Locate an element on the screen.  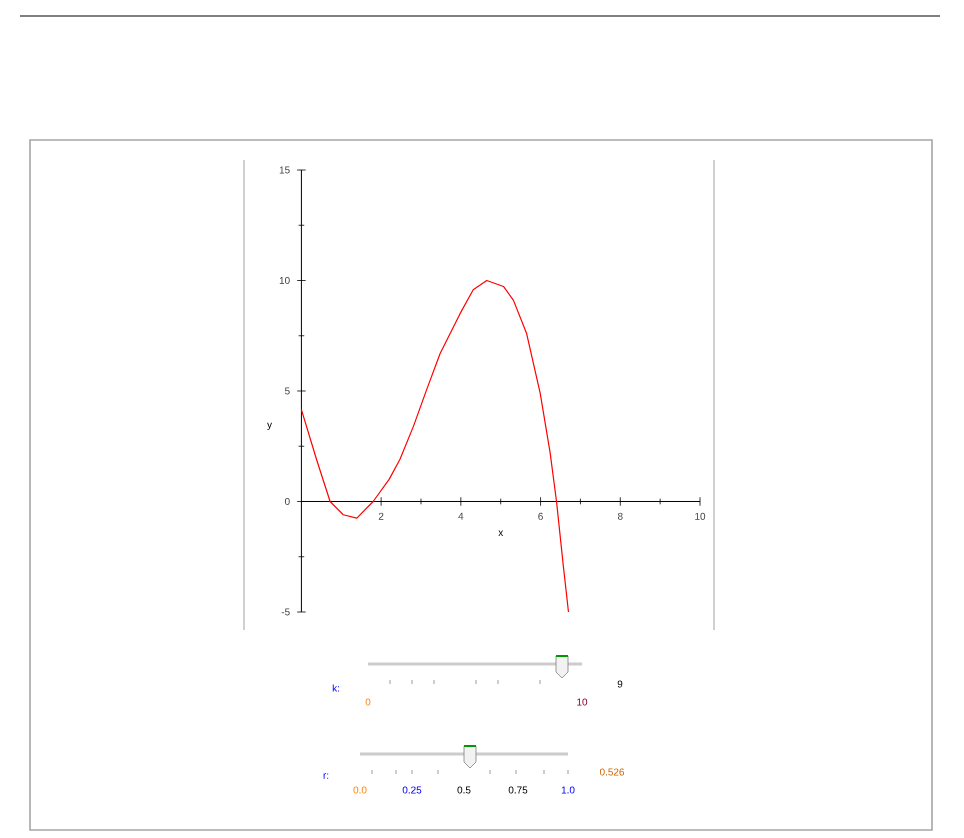
line-series is located at coordinates (435, 446).